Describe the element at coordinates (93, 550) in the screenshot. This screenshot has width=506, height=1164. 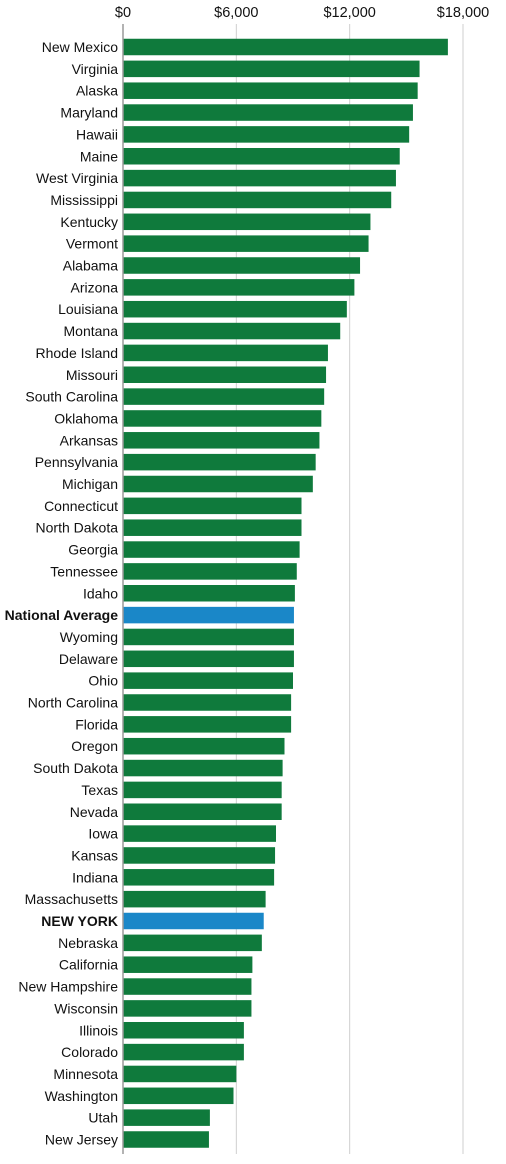
I see `category-label: Georgia` at that location.